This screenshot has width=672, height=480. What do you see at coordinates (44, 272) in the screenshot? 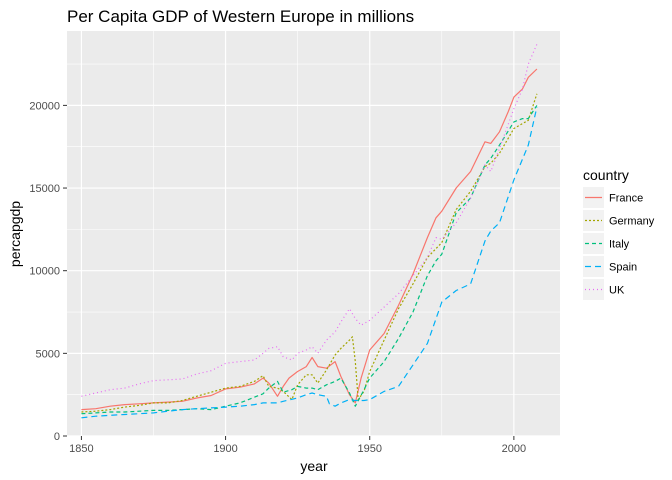
I see `y-tick-label: 10000` at bounding box center [44, 272].